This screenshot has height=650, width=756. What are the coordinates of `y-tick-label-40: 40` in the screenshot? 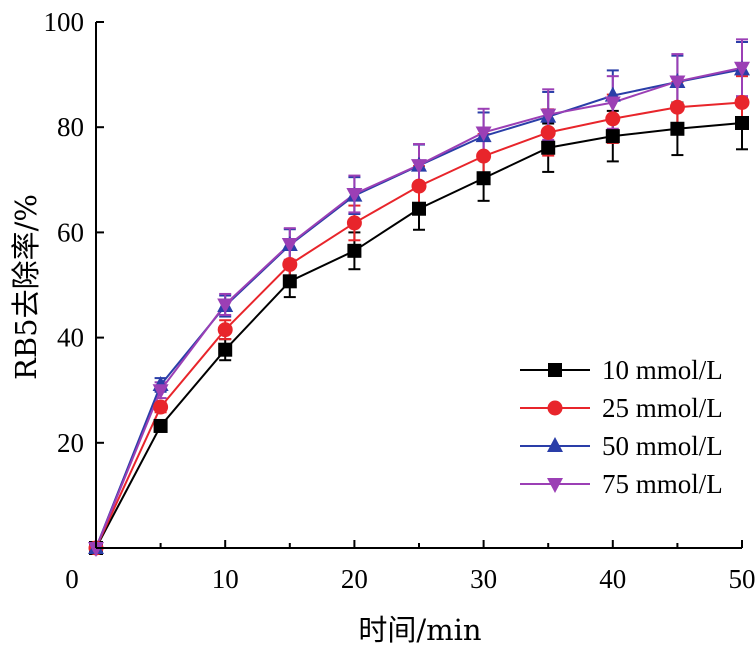 It's located at (70, 338).